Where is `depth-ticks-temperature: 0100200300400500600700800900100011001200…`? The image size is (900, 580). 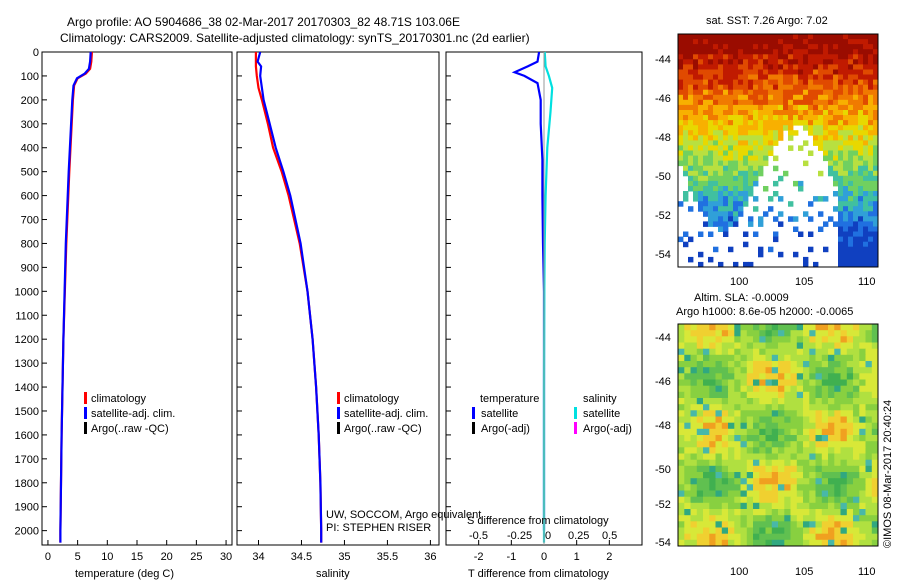
depth-ticks-temperature: 0100200300400500600700800900100011001200… is located at coordinates (31, 292).